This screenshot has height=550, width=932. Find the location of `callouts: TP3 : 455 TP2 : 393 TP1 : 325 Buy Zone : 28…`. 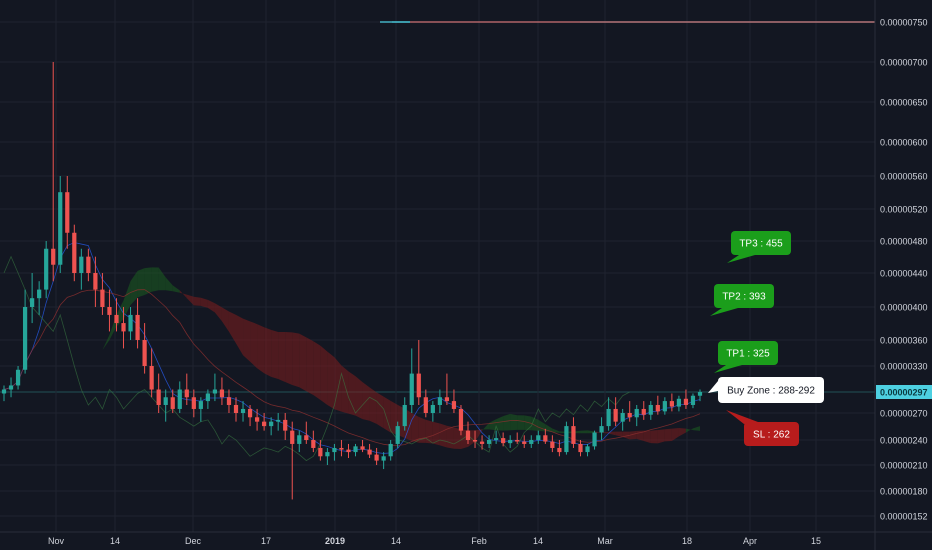

callouts: TP3 : 455 TP2 : 393 TP1 : 325 Buy Zone : 28… is located at coordinates (766, 338).